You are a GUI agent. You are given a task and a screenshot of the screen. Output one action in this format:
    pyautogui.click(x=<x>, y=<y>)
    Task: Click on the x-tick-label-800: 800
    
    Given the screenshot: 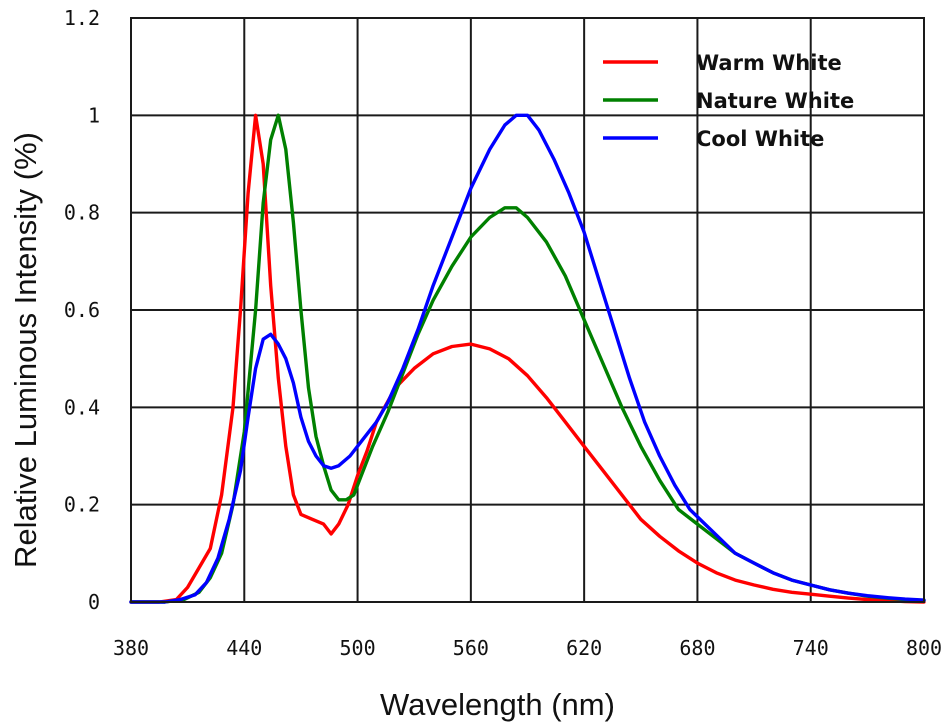 What is the action you would take?
    pyautogui.click(x=924, y=648)
    